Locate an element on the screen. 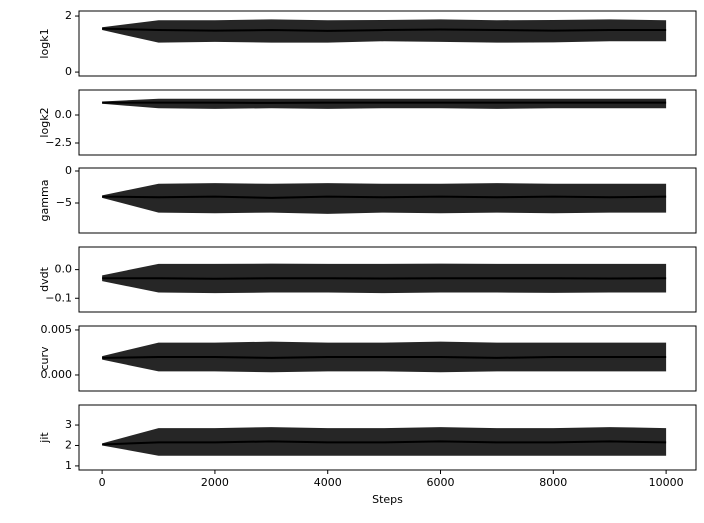 The image size is (704, 523). x-tick-label: 2000 is located at coordinates (215, 482).